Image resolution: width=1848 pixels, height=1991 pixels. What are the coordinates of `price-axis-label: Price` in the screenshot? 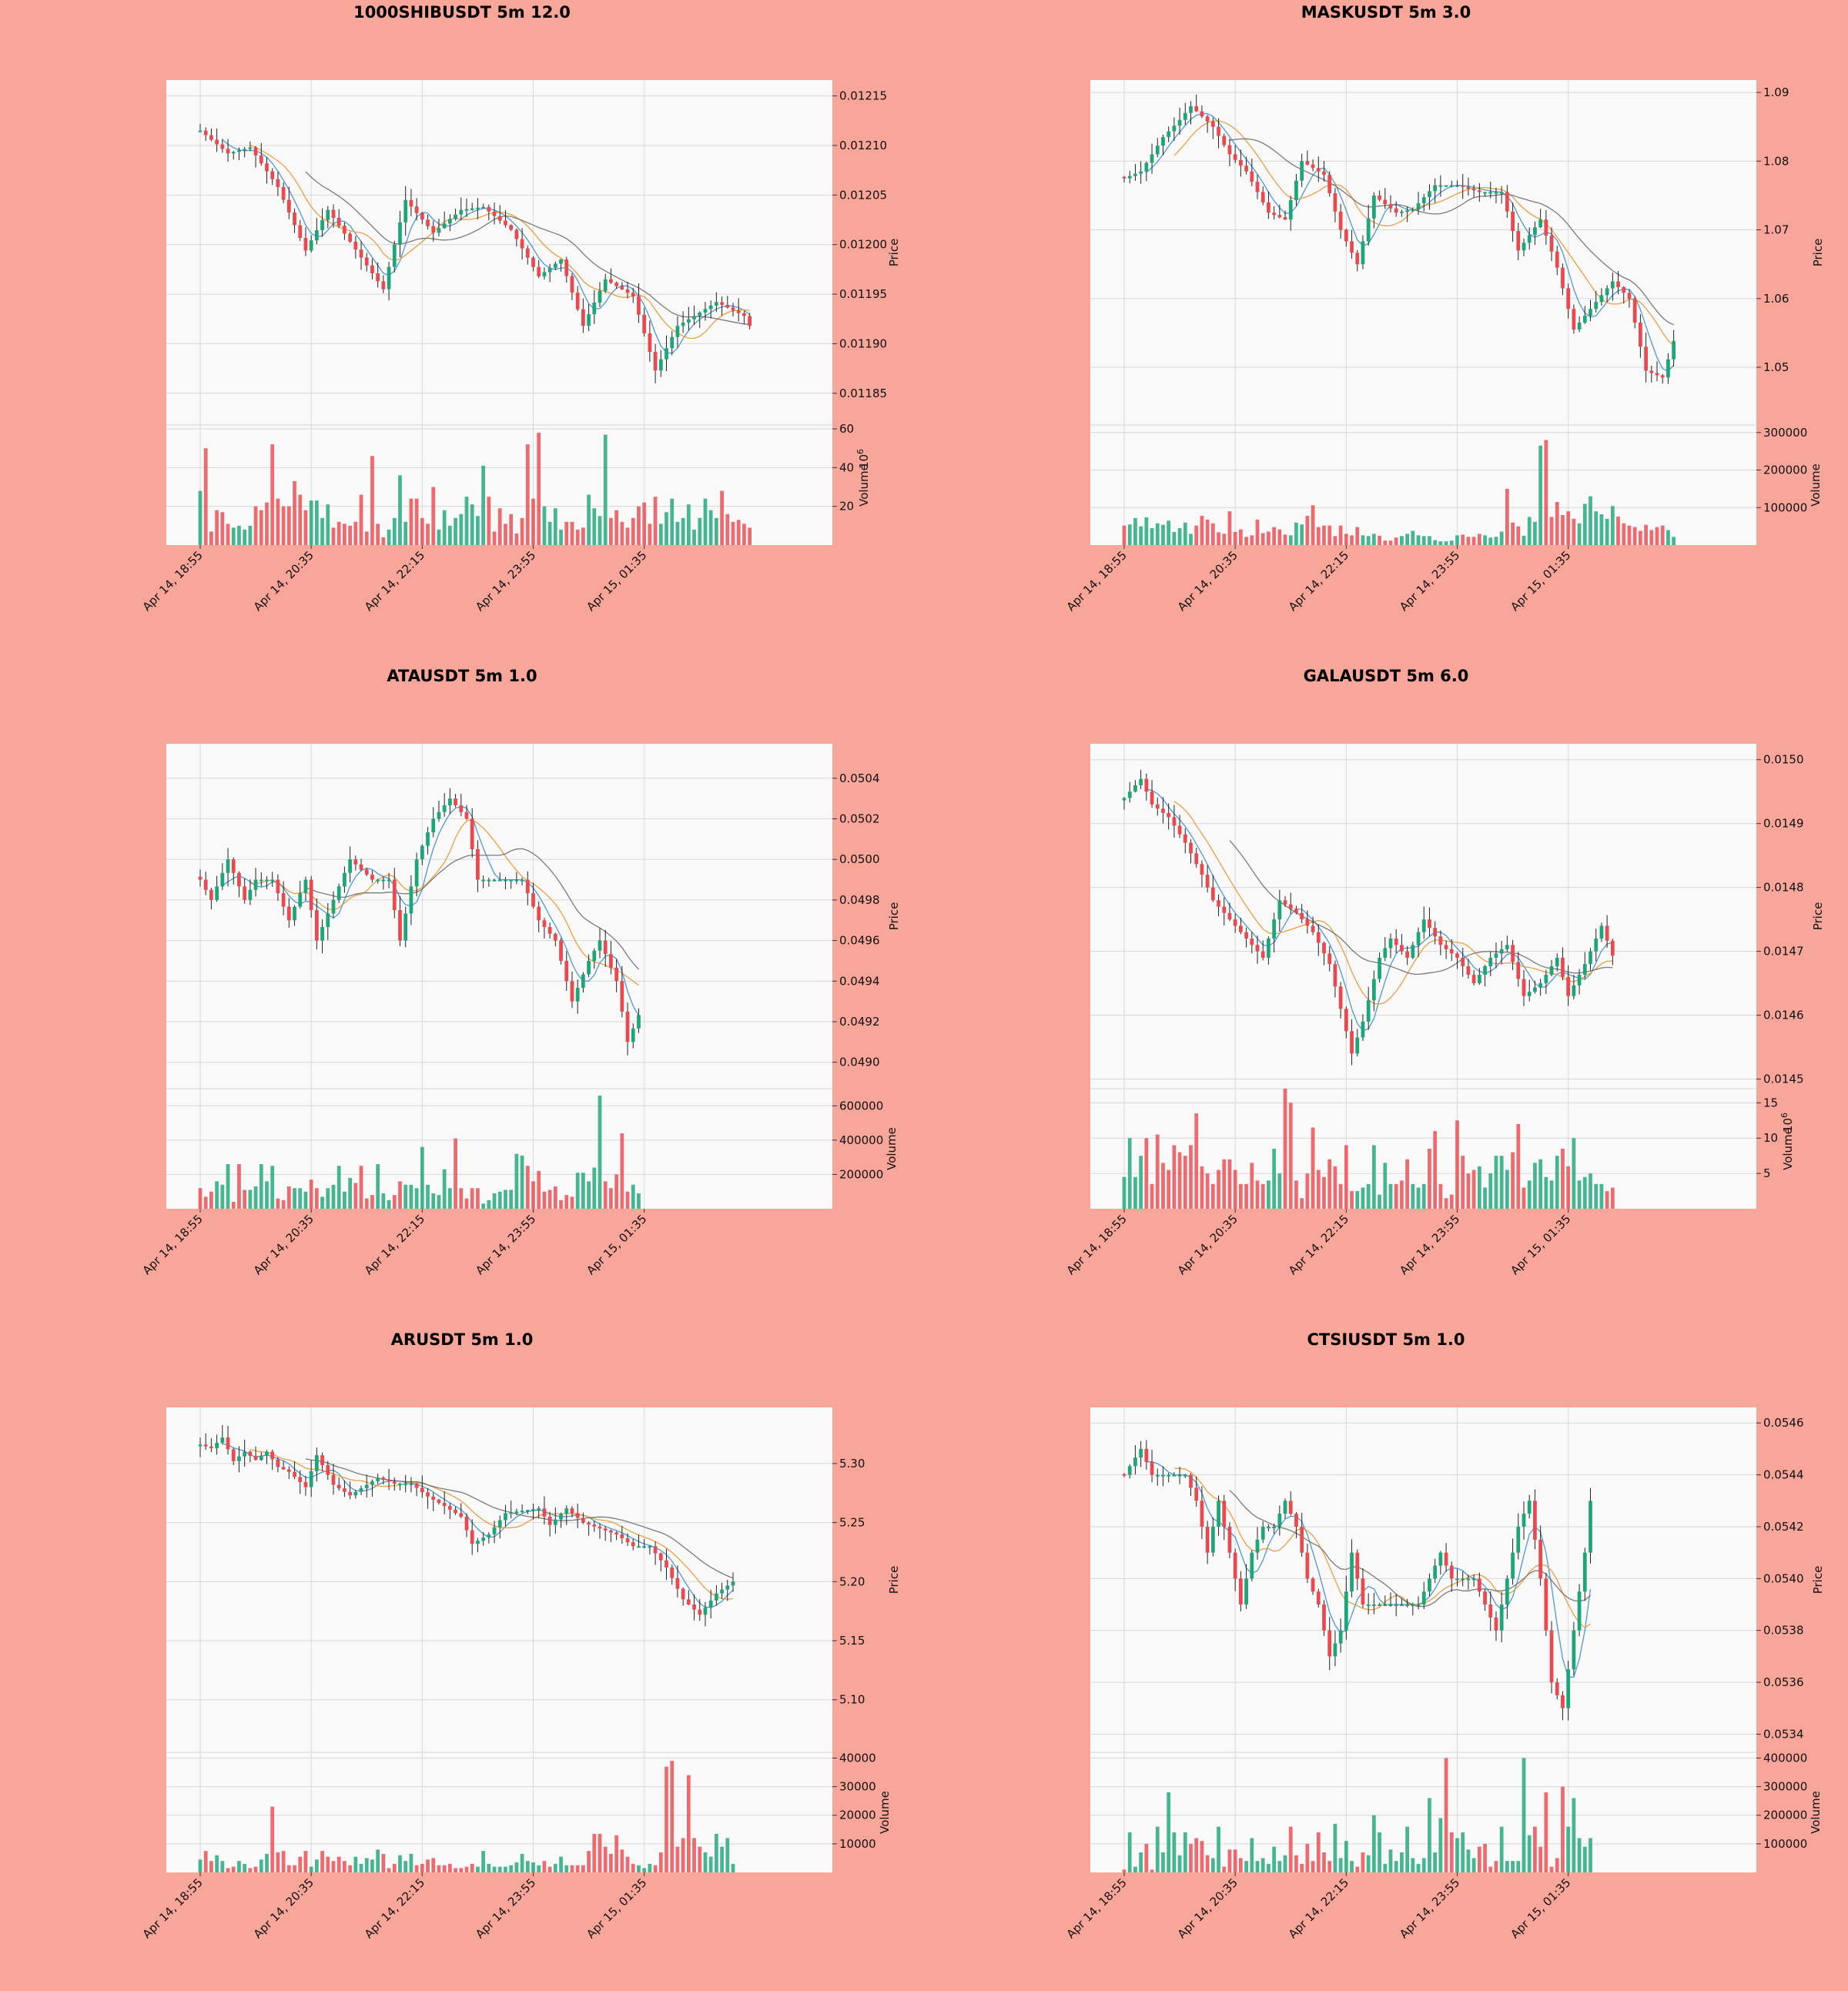 It's located at (1818, 253).